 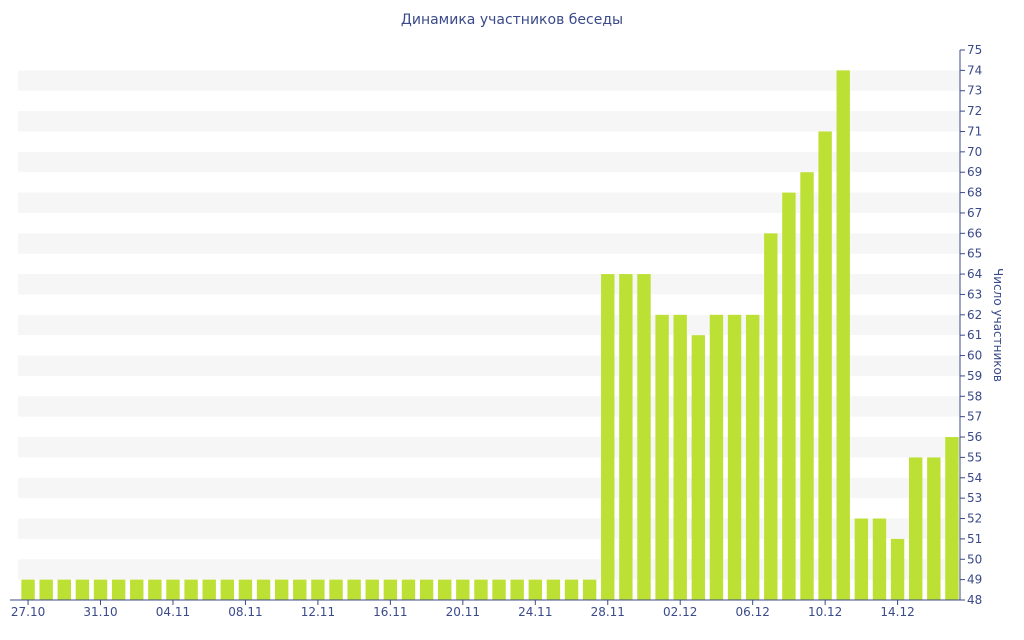 What do you see at coordinates (974, 111) in the screenshot?
I see `y-tick-label: 72` at bounding box center [974, 111].